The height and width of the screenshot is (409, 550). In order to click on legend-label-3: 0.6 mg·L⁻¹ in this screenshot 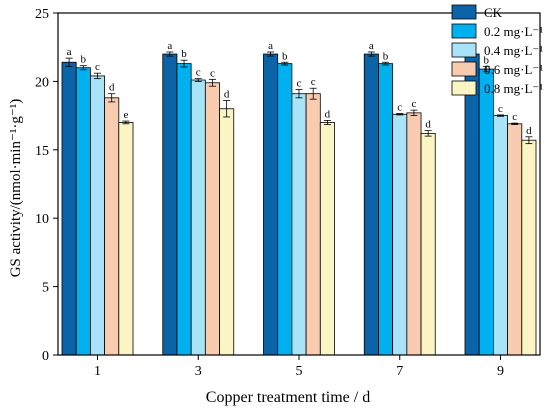, I will do `click(513, 69)`.